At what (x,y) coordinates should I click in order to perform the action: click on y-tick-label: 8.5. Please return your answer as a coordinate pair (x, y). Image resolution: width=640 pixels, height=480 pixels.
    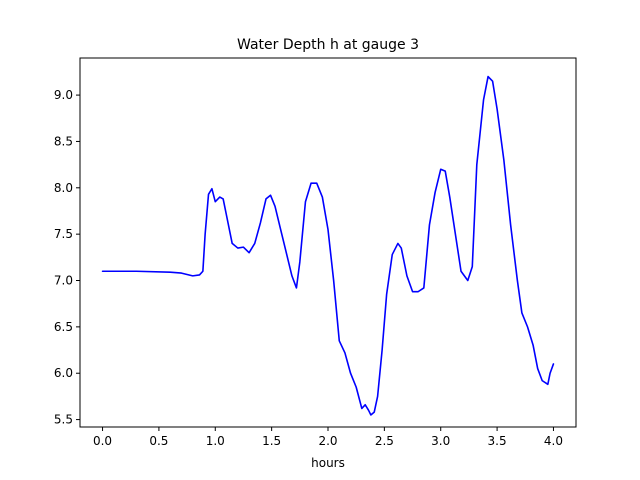
    Looking at the image, I should click on (63, 141).